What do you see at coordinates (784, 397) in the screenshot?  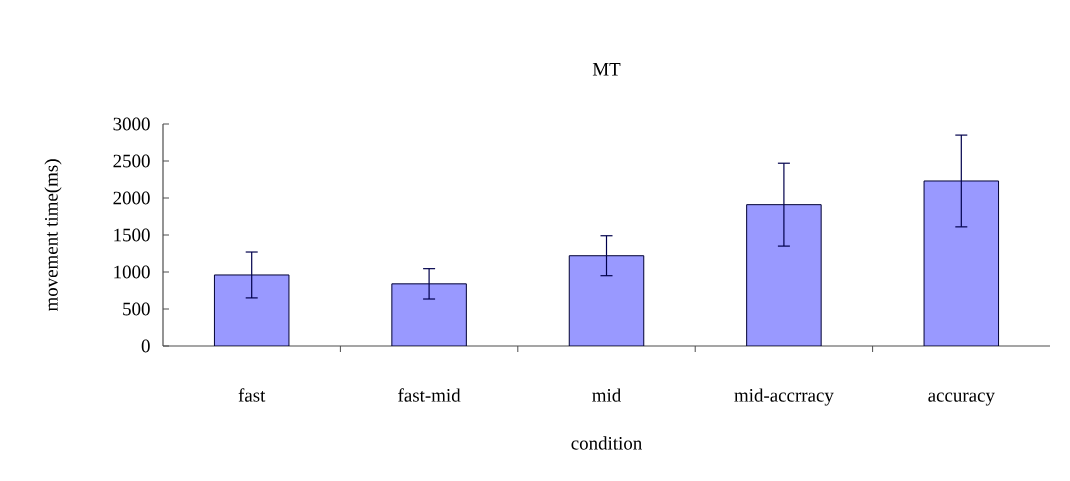 I see `x-tick-label: mid-accrracy` at bounding box center [784, 397].